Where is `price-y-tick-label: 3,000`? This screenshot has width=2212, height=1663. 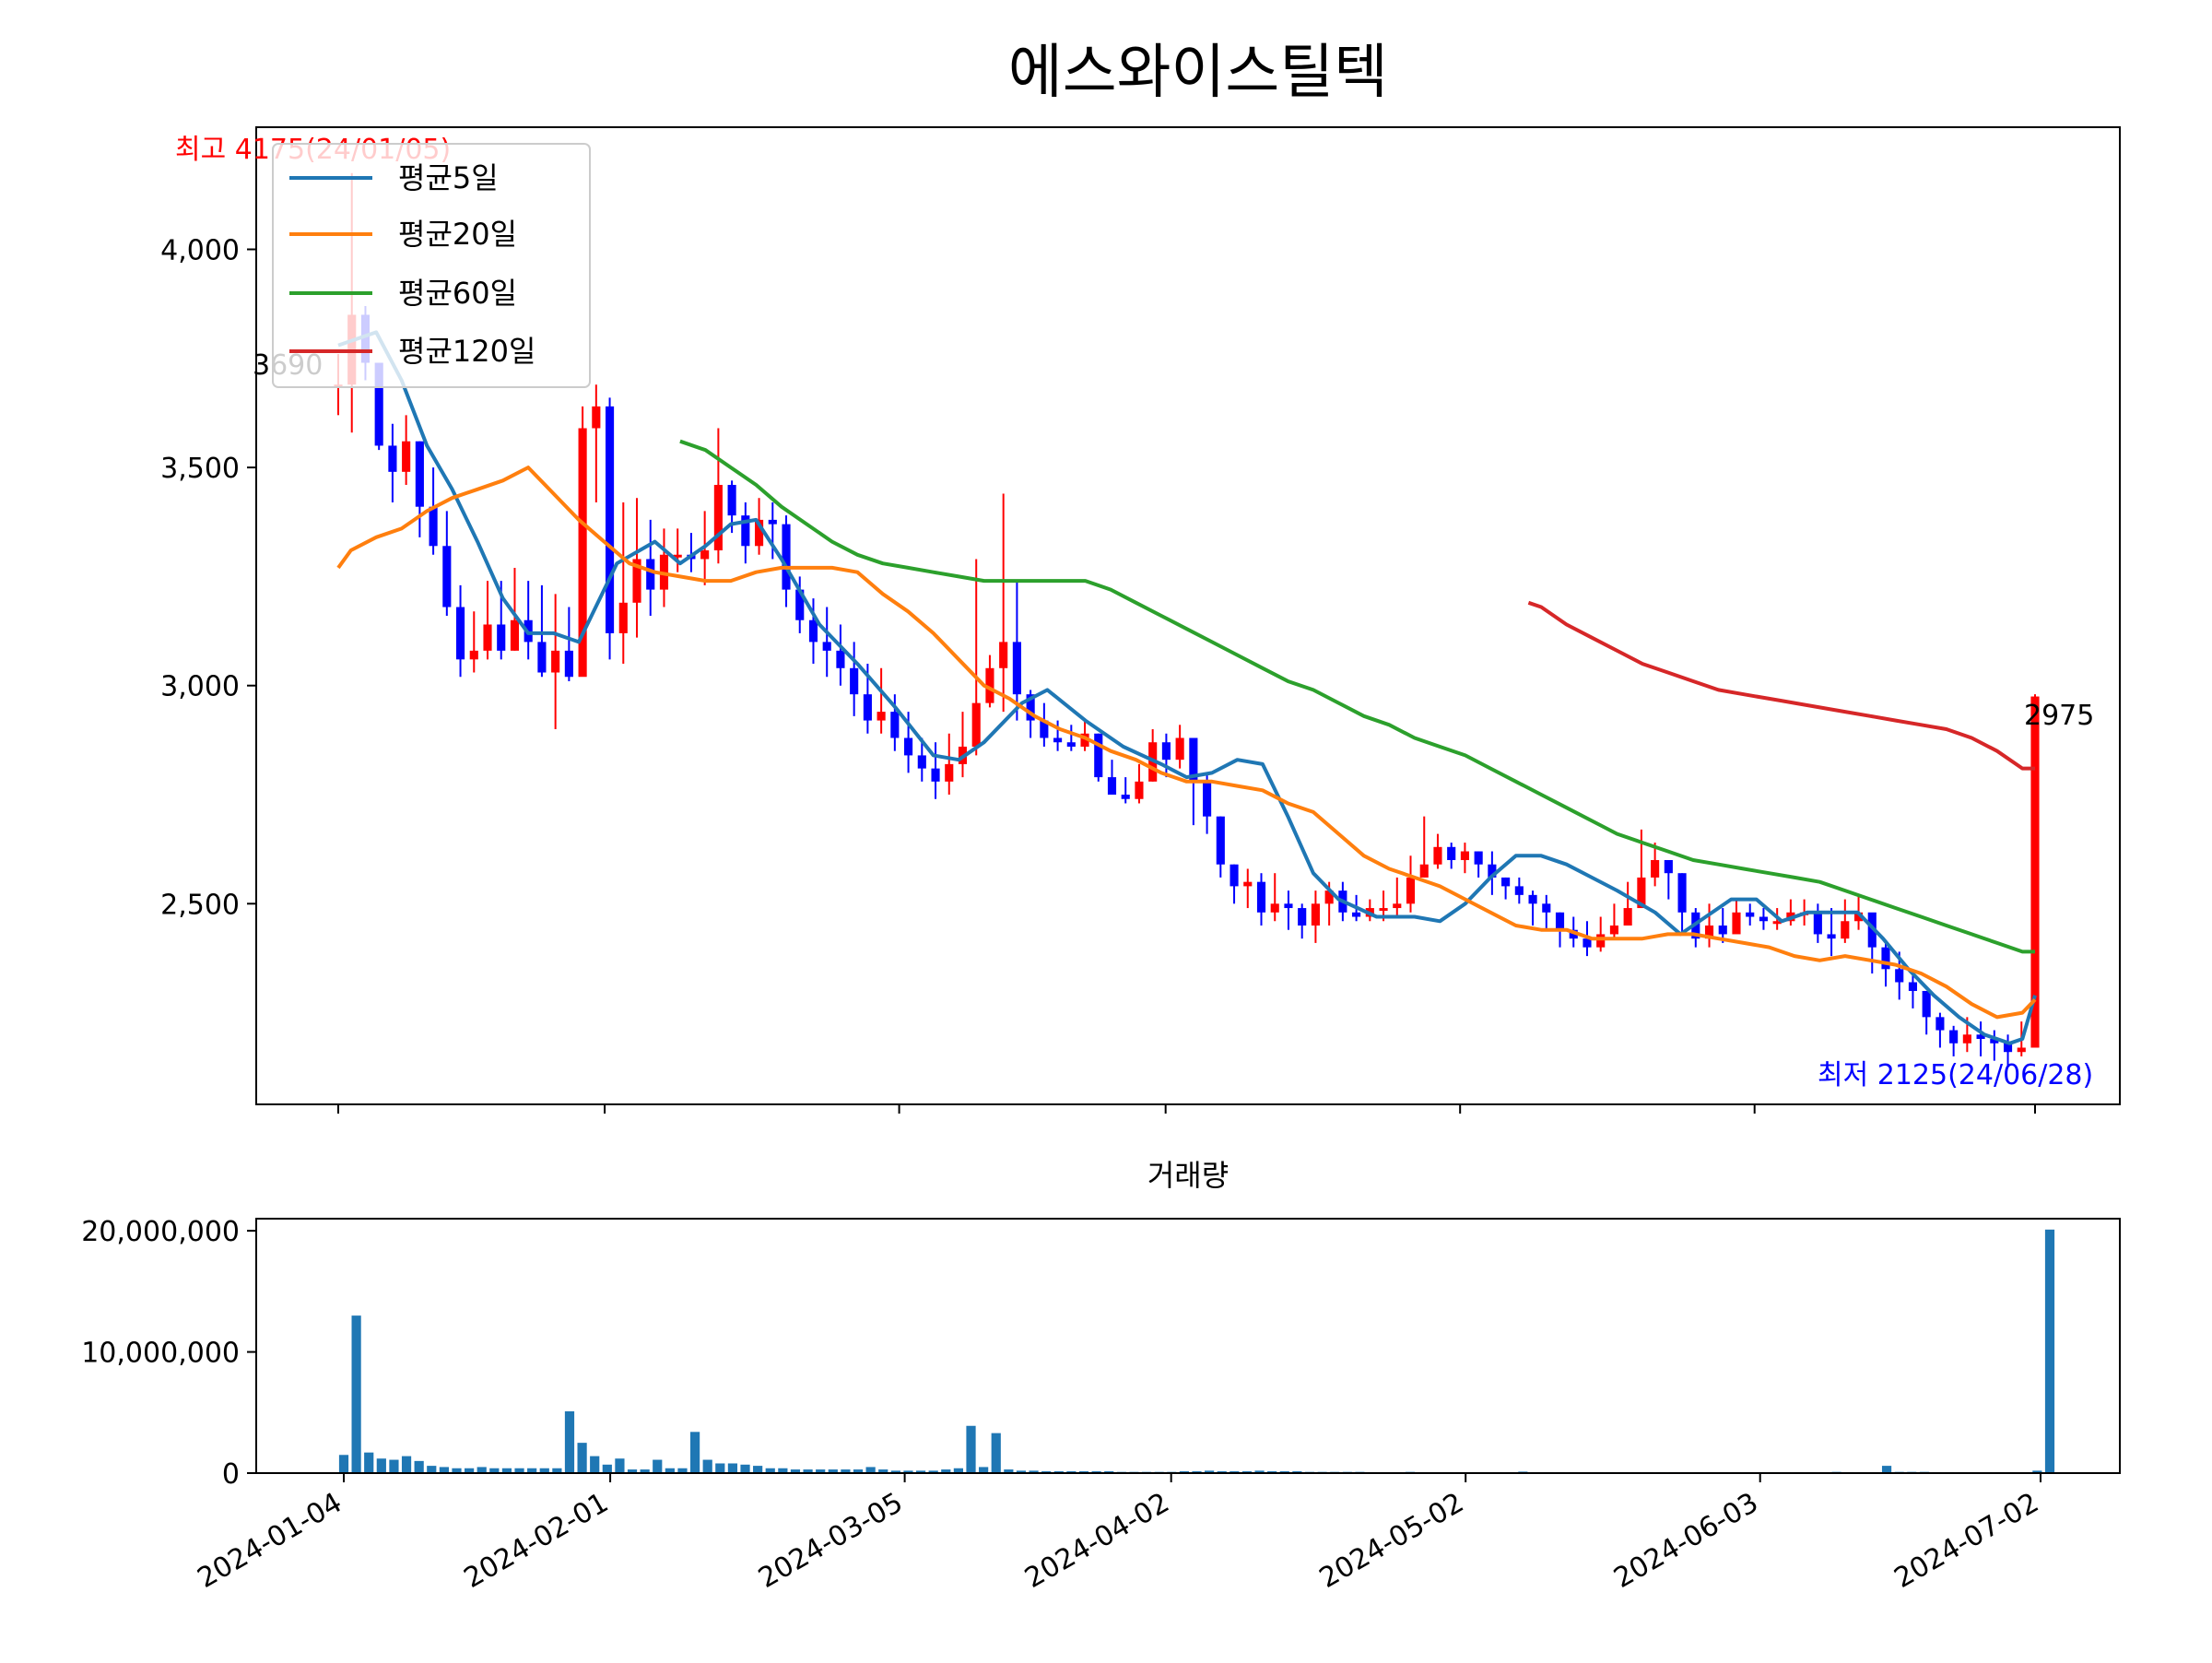
price-y-tick-label: 3,000 is located at coordinates (200, 687).